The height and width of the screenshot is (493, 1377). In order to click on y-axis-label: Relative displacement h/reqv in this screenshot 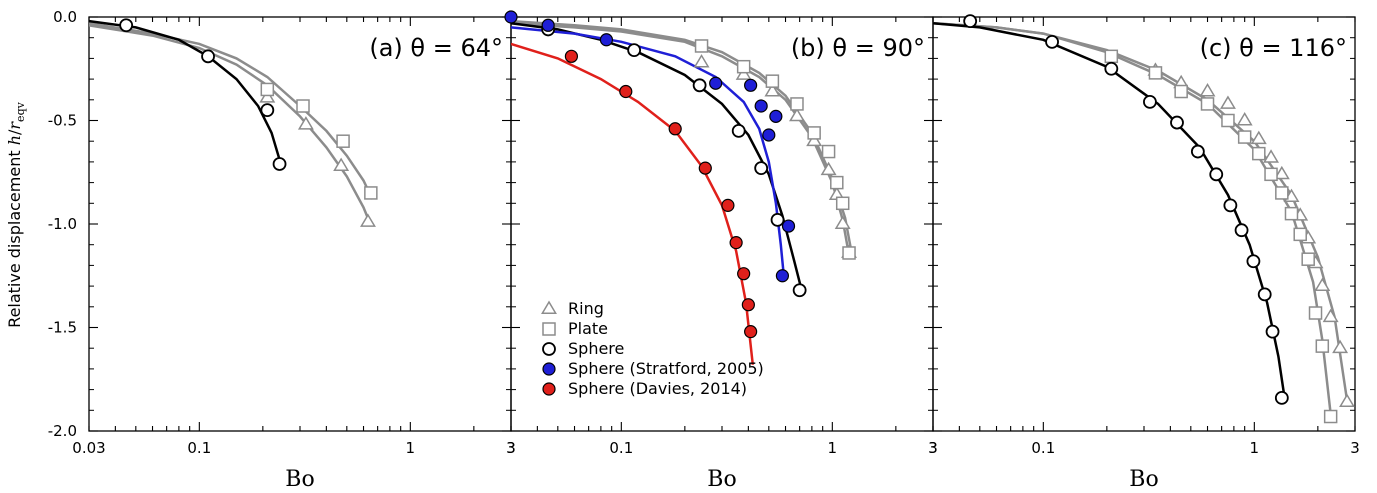, I will do `click(16, 214)`.